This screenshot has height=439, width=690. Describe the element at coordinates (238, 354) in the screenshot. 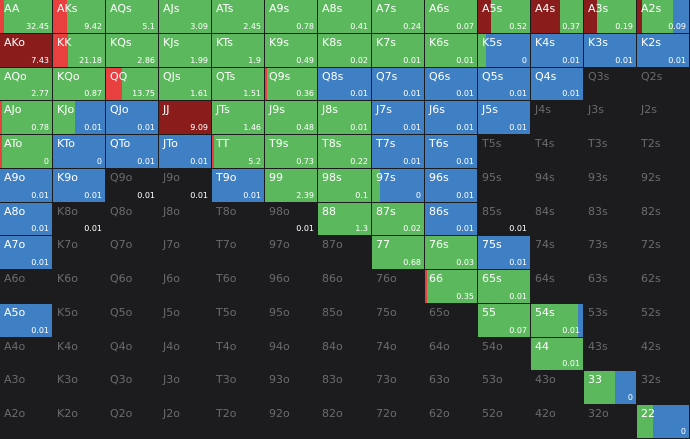

I see `hand-cell: T4o` at that location.